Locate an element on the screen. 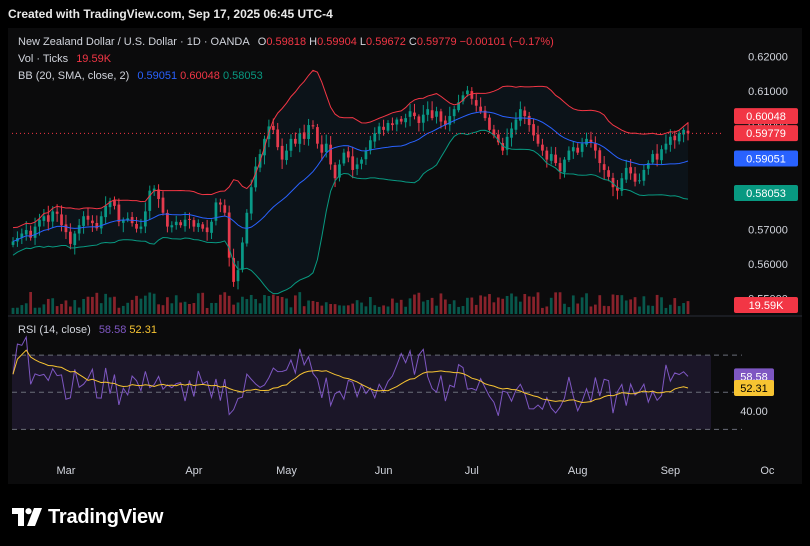 The width and height of the screenshot is (810, 546). rsi-label: RSI (14, close) is located at coordinates (54, 330).